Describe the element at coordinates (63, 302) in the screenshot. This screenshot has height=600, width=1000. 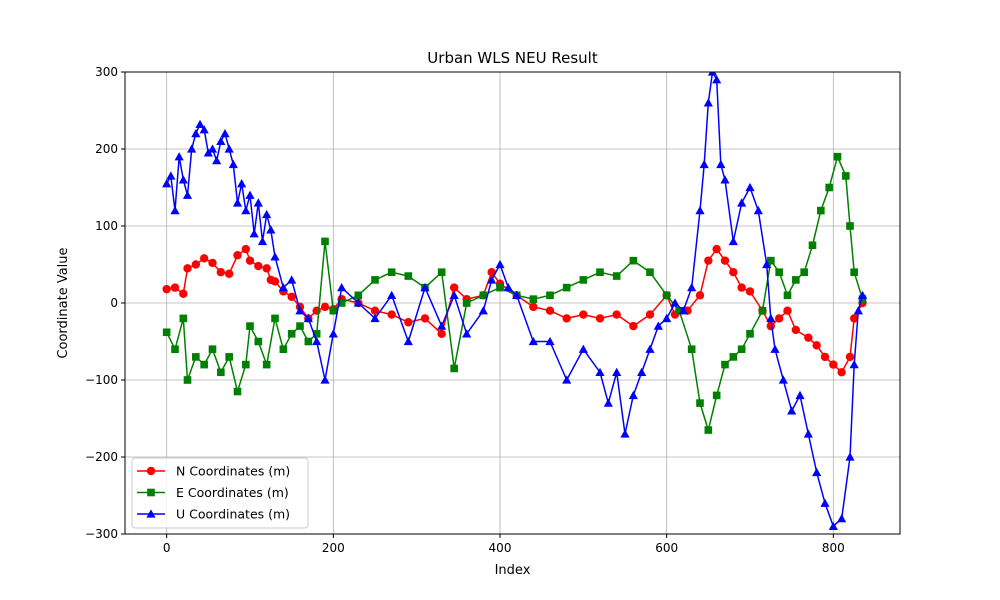
I see `y-axis-title: Coordinate Value` at that location.